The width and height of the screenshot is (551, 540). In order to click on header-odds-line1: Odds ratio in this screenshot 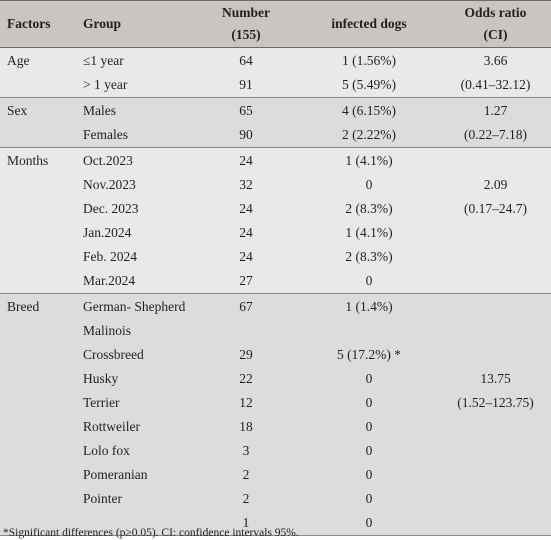, I will do `click(495, 12)`.